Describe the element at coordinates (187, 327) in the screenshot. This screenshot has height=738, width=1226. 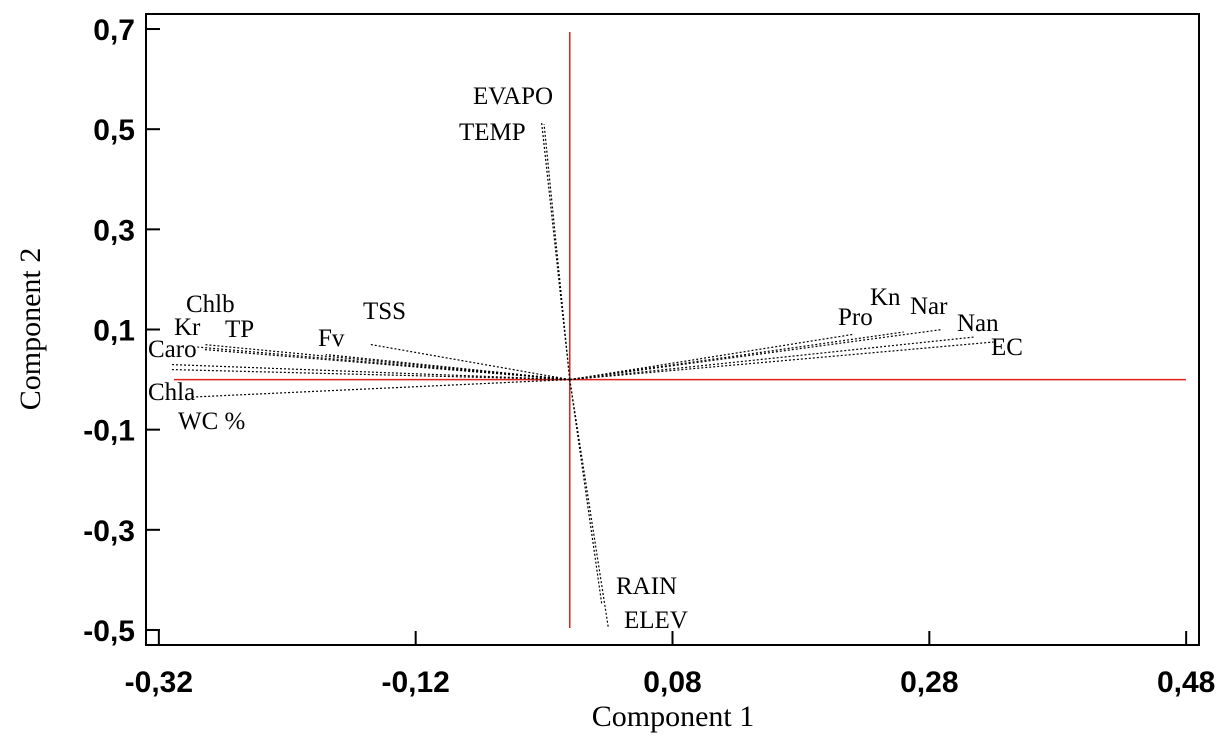
I see `label-kr: Kr` at that location.